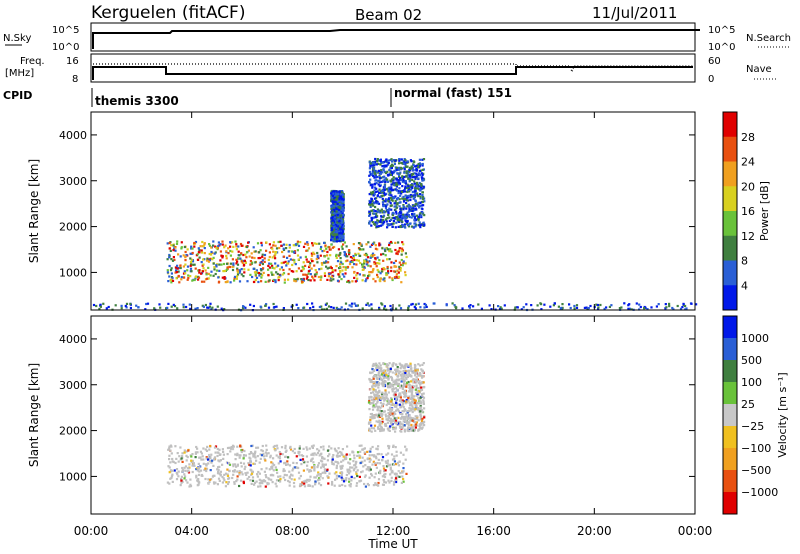 This screenshot has height=554, width=800. Describe the element at coordinates (34, 211) in the screenshot. I see `power-ylabel: Slant Range [km]` at that location.